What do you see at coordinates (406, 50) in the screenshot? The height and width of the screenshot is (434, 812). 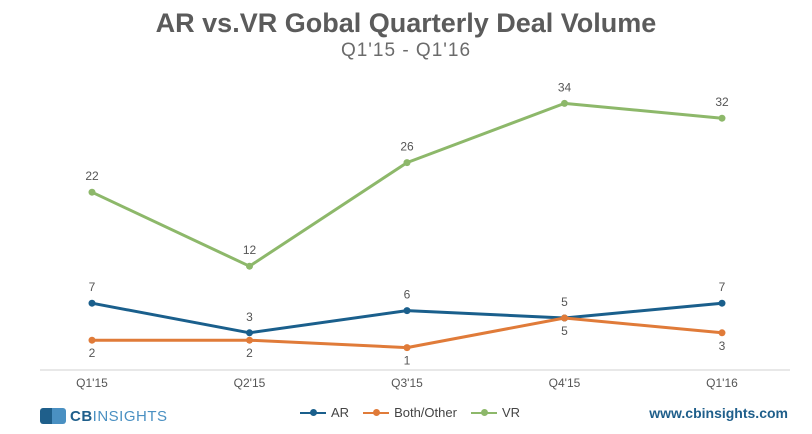 I see `chart-subtitle: Q1'15 - Q1'16` at bounding box center [406, 50].